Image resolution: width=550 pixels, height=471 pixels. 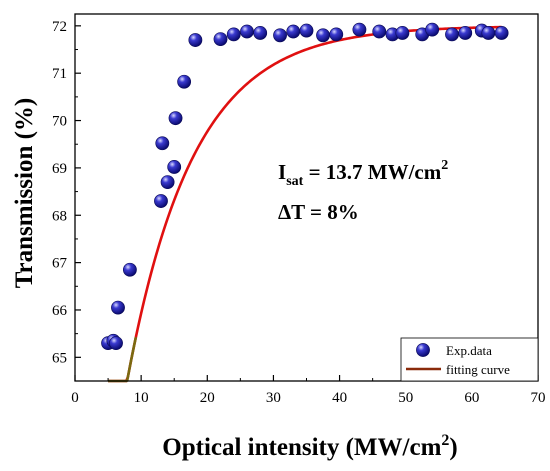 What do you see at coordinates (423, 350) in the screenshot?
I see `legend-marker-exp` at bounding box center [423, 350].